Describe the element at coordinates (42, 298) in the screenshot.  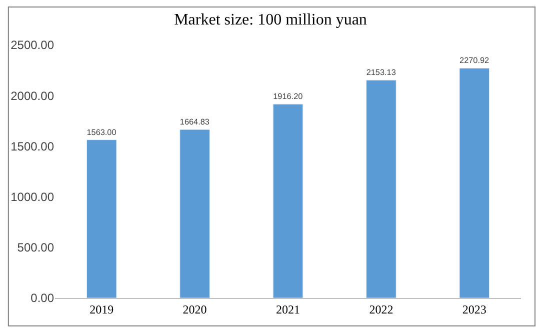
I see `y-tick-label: 0.00` at that location.